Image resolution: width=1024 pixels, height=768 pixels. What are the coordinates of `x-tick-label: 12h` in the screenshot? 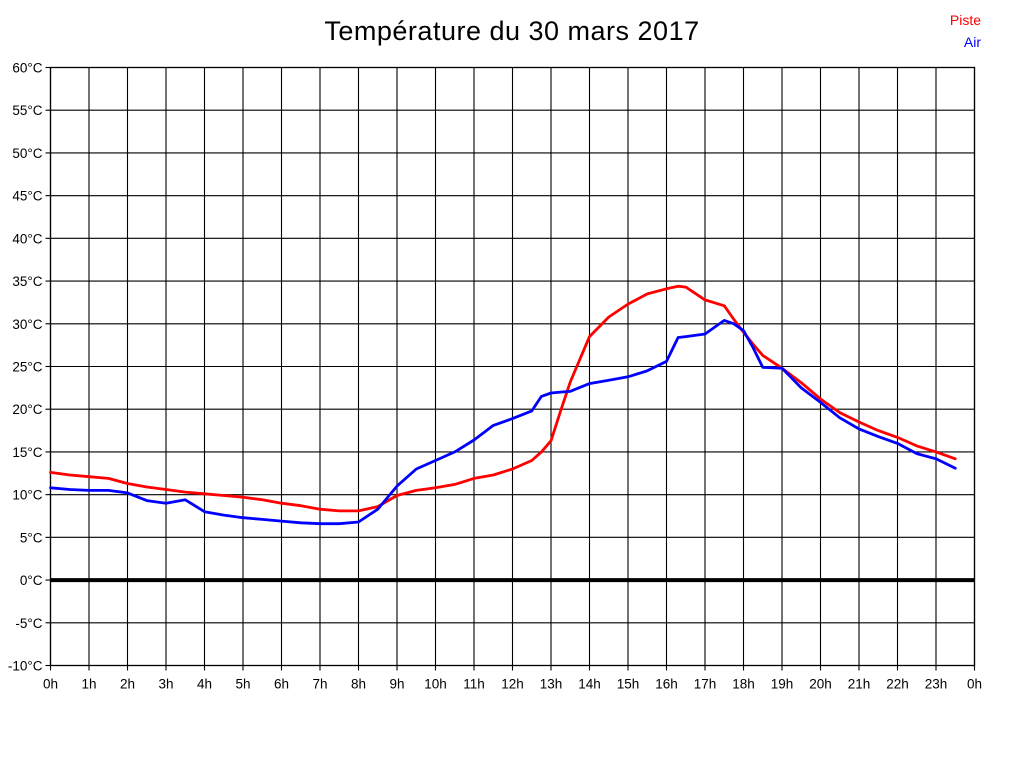 It's located at (512, 684).